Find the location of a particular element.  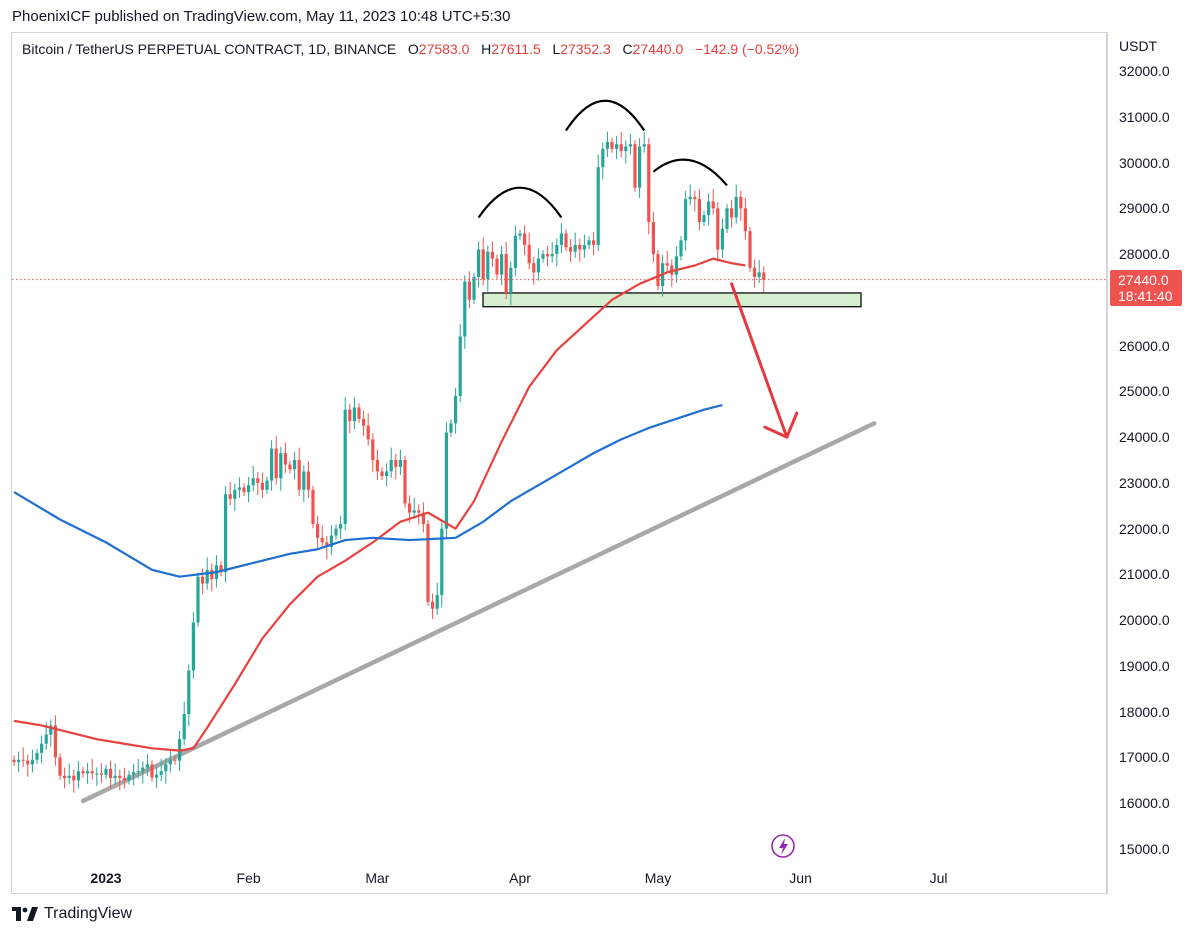

y-tick-label: 16000.0 is located at coordinates (1144, 803).